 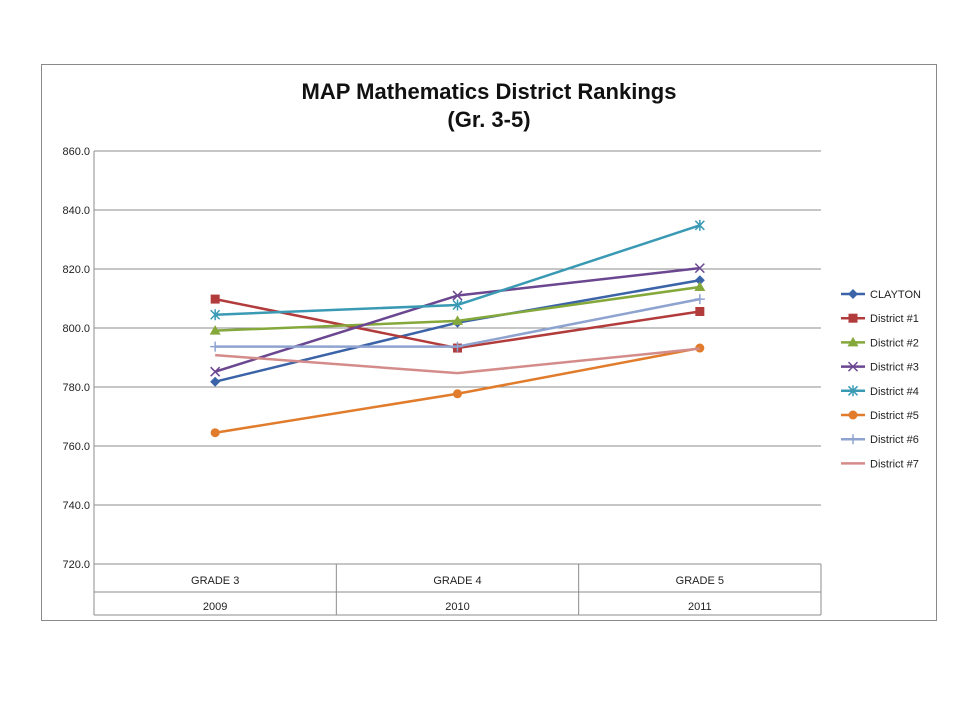 I want to click on y-tick-label: 840.0, so click(x=76, y=211).